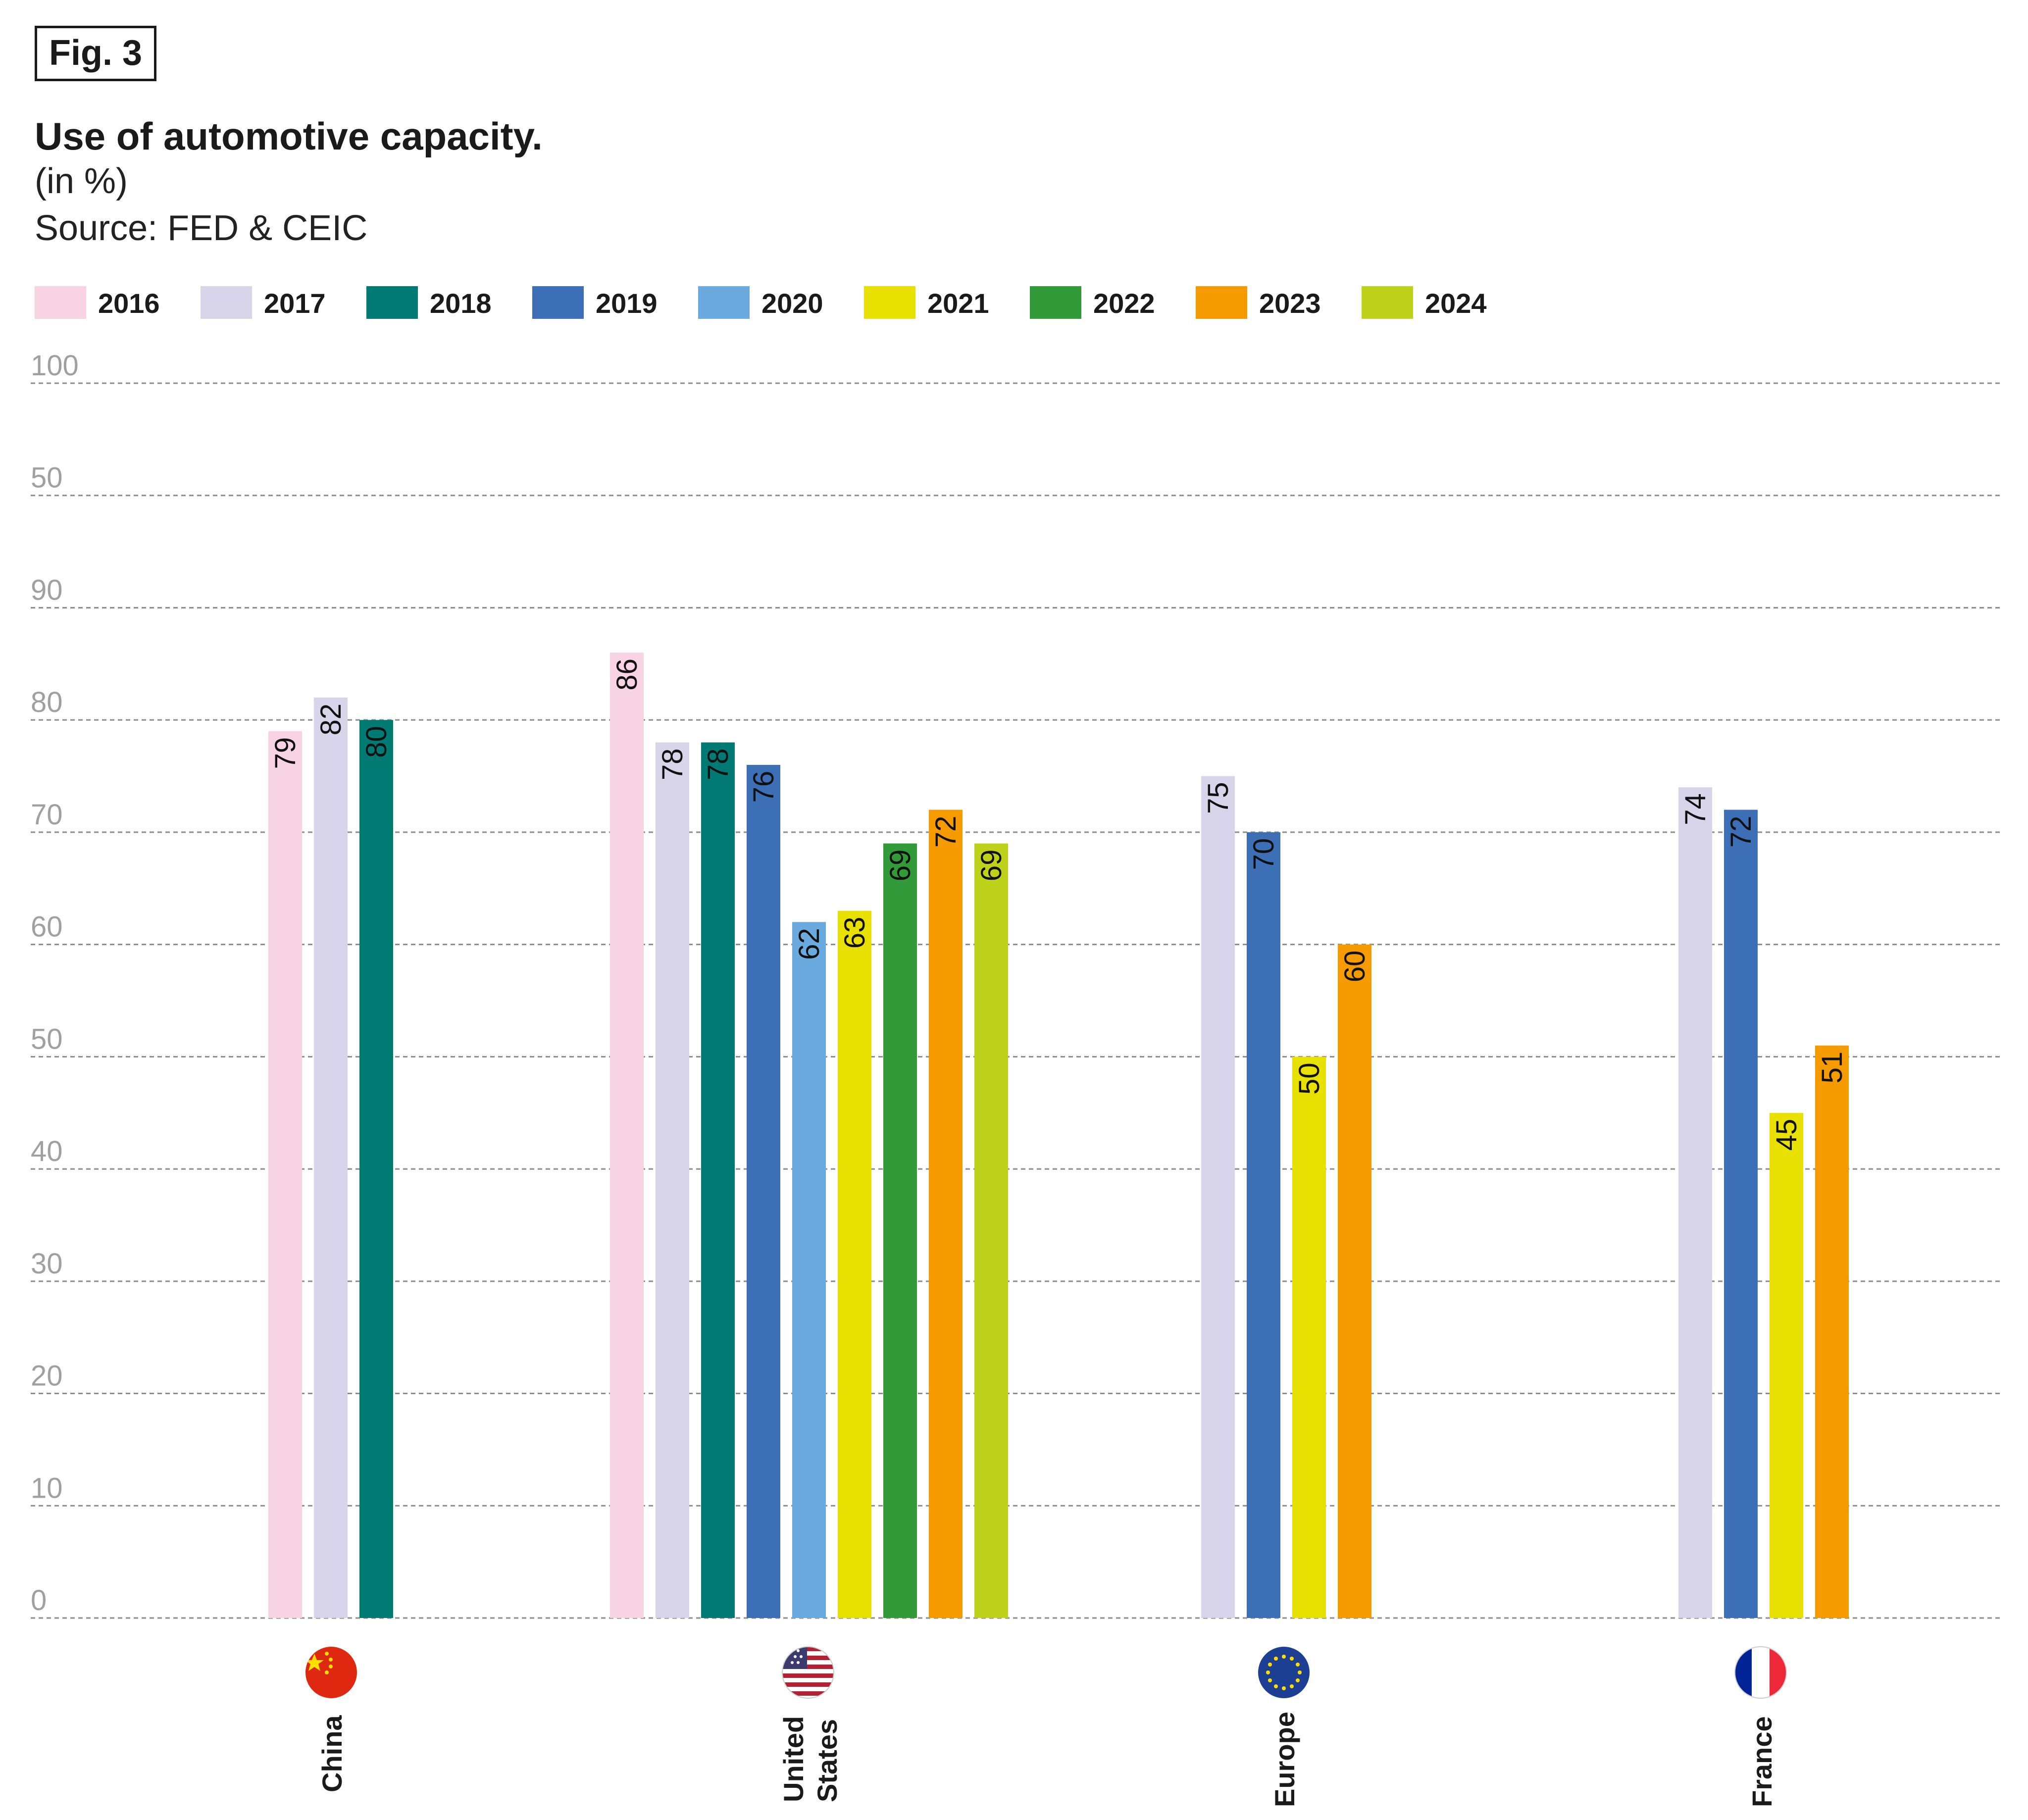  Describe the element at coordinates (827, 1760) in the screenshot. I see `category-label-us-line2: States` at that location.